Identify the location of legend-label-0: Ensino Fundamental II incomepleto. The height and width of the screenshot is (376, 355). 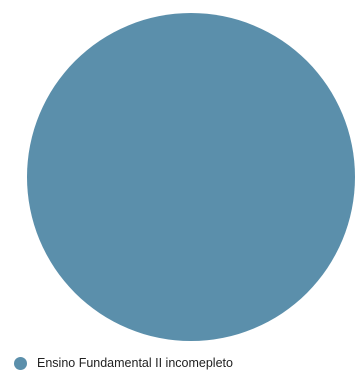
(135, 363).